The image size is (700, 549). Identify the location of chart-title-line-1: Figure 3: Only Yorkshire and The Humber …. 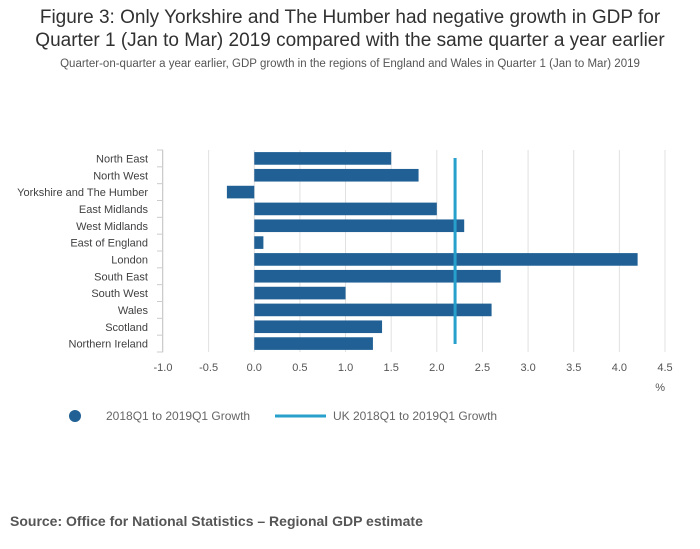
(350, 17).